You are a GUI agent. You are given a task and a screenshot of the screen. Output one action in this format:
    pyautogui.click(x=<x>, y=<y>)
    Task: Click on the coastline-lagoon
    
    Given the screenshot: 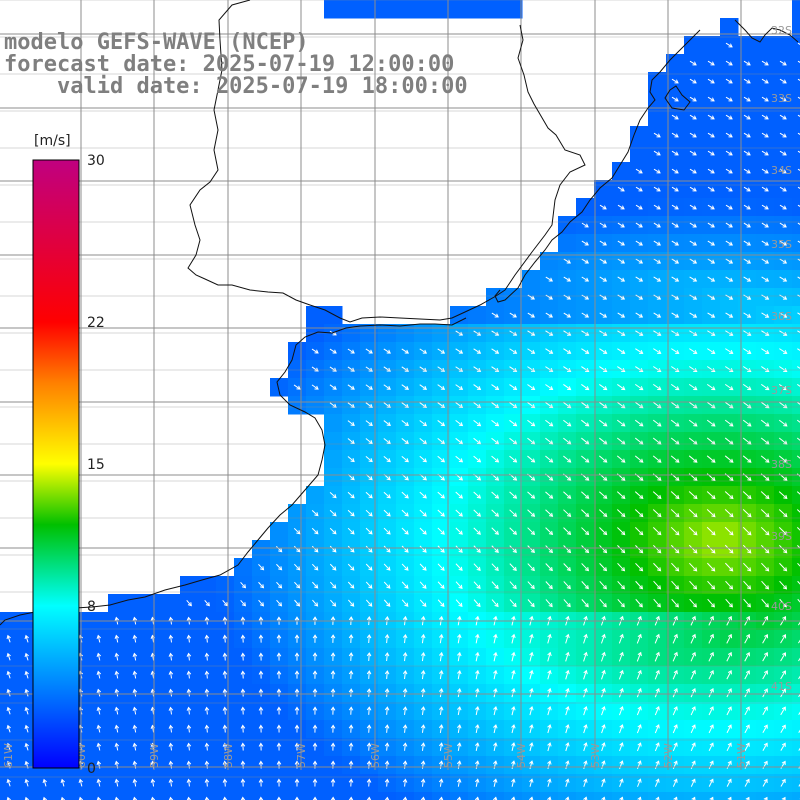 What is the action you would take?
    pyautogui.click(x=766, y=31)
    